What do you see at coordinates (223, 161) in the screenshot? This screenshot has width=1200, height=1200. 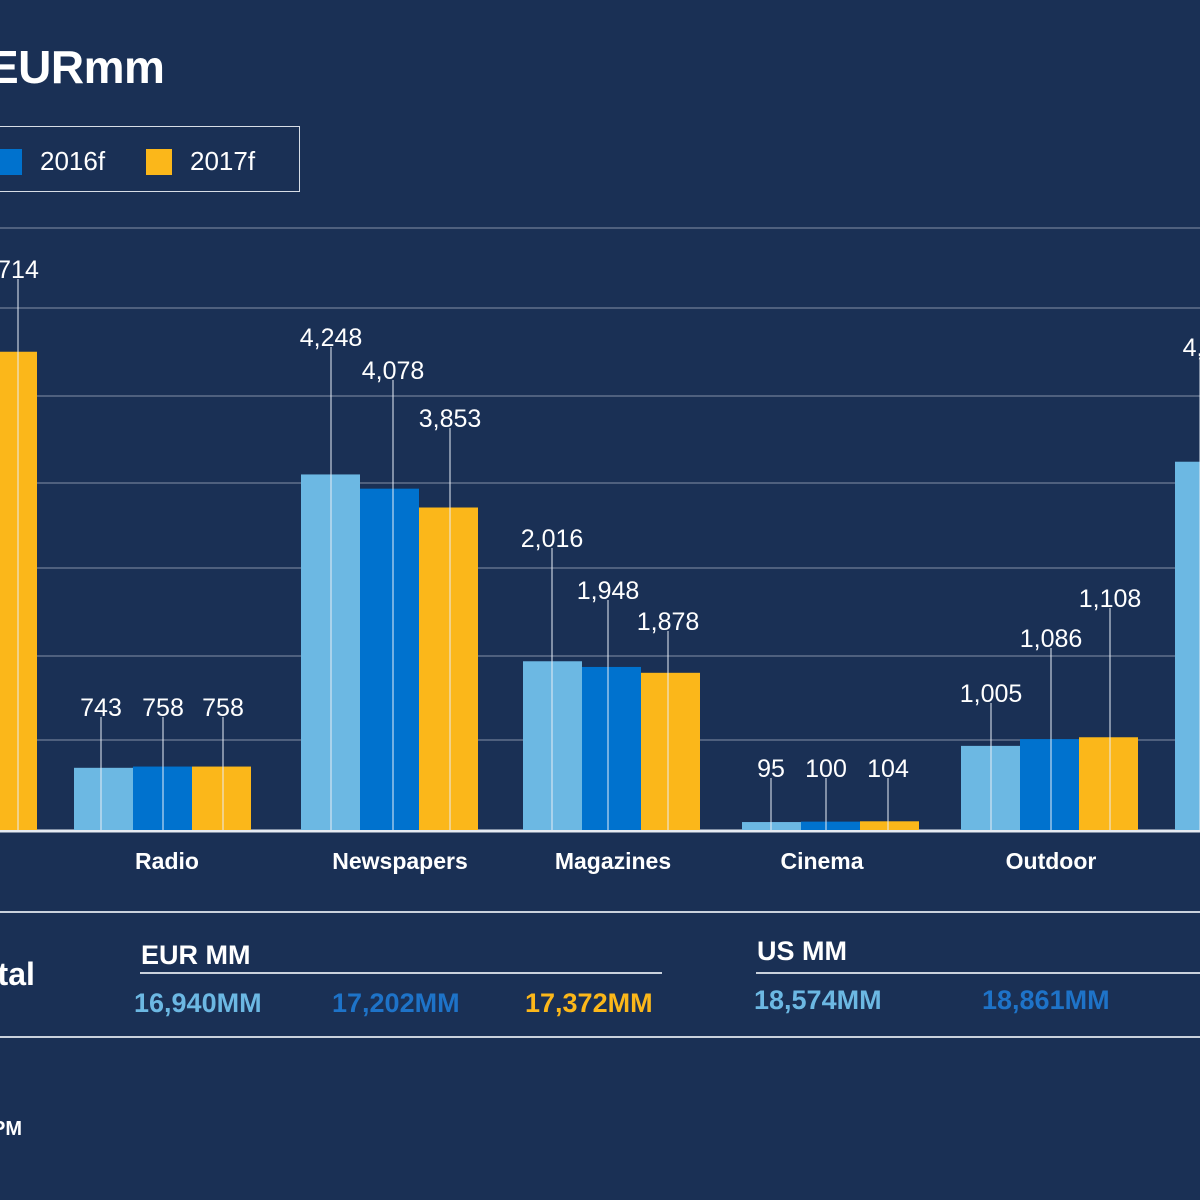 I see `legend-label-2017f: 2017f` at bounding box center [223, 161].